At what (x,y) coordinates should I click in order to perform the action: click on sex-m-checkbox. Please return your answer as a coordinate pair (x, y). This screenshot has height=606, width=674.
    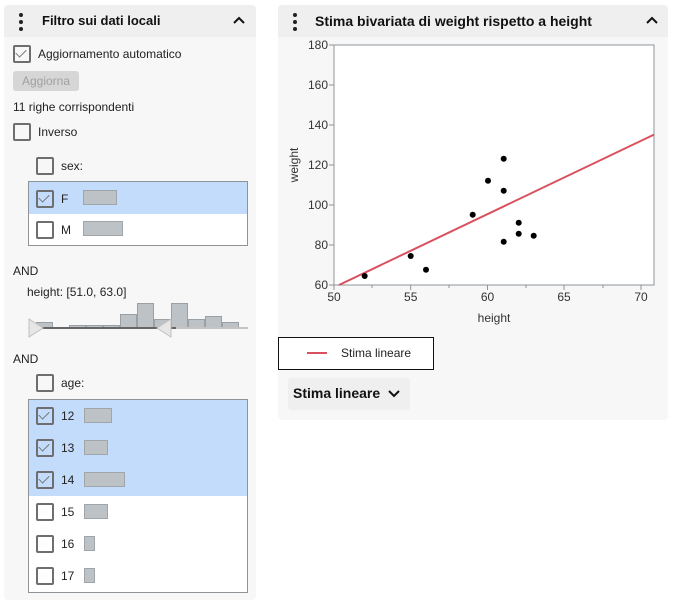
    Looking at the image, I should click on (45, 230).